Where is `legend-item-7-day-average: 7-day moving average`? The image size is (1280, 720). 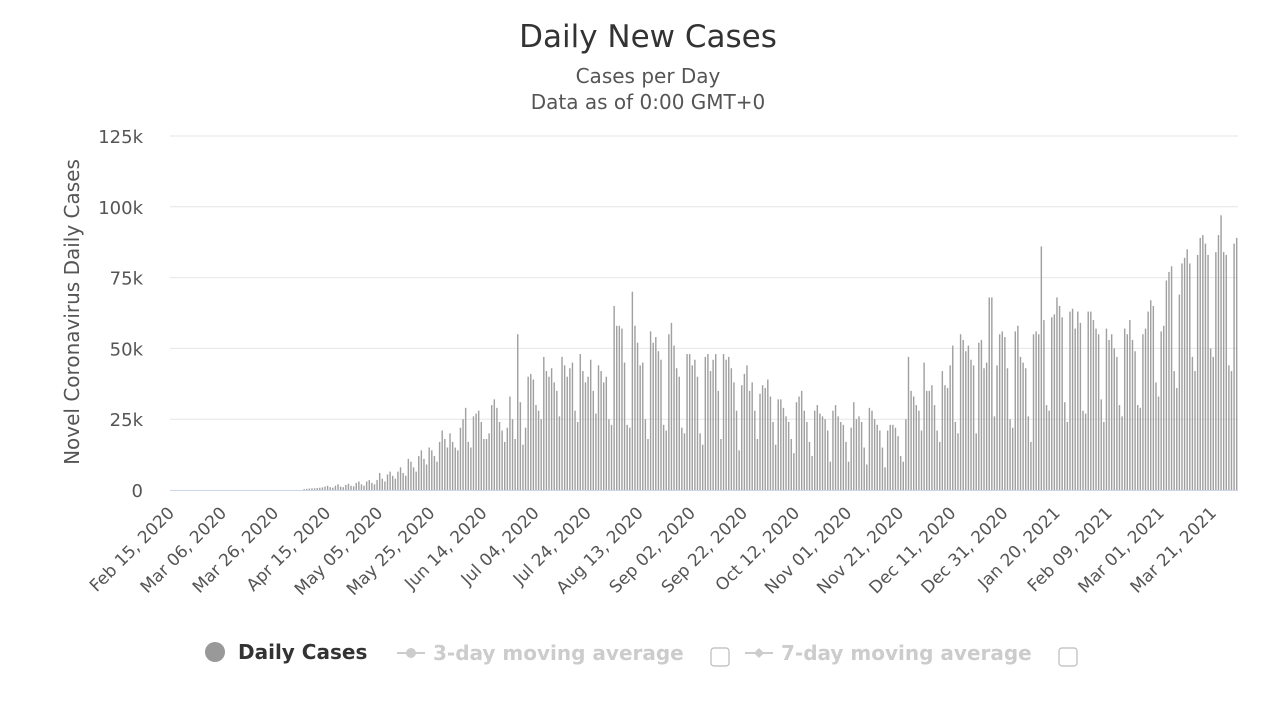
legend-item-7-day-average: 7-day moving average is located at coordinates (888, 653).